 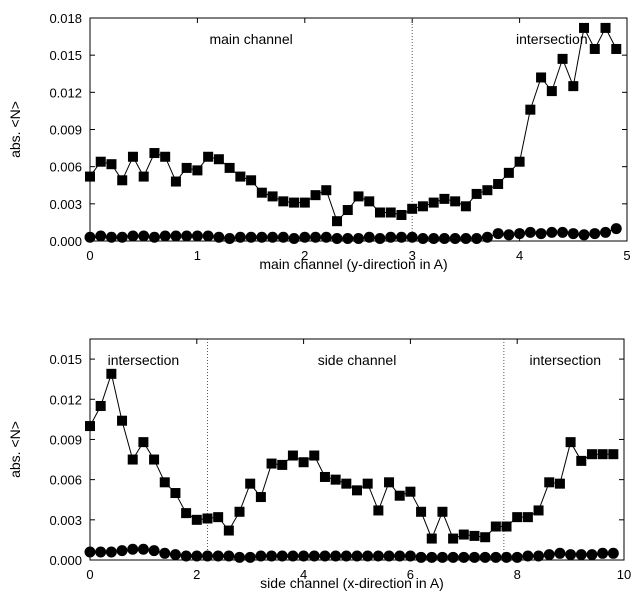 What do you see at coordinates (65, 18) in the screenshot?
I see `y-tick-label: 0.018` at bounding box center [65, 18].